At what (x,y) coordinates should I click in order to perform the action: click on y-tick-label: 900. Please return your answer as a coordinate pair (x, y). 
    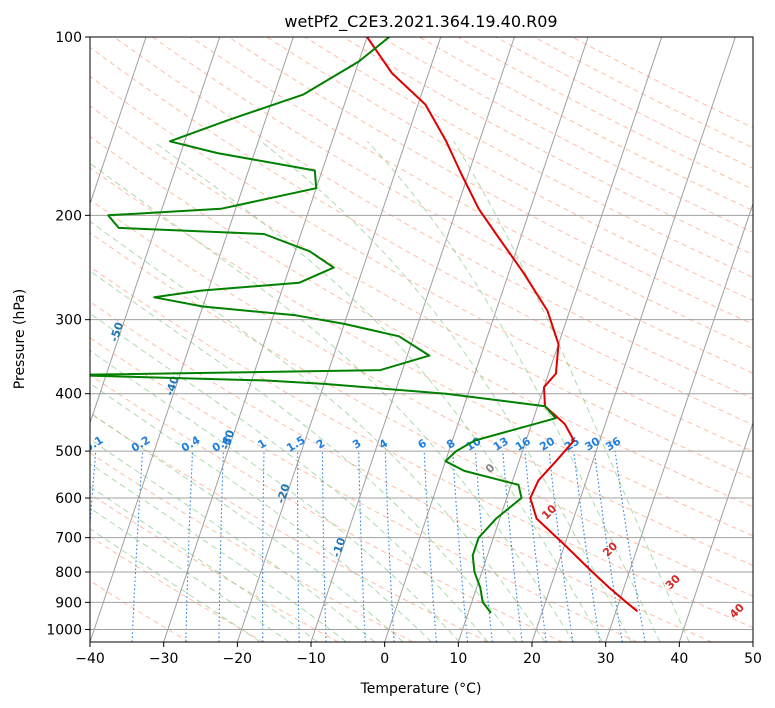
    Looking at the image, I should click on (68, 603).